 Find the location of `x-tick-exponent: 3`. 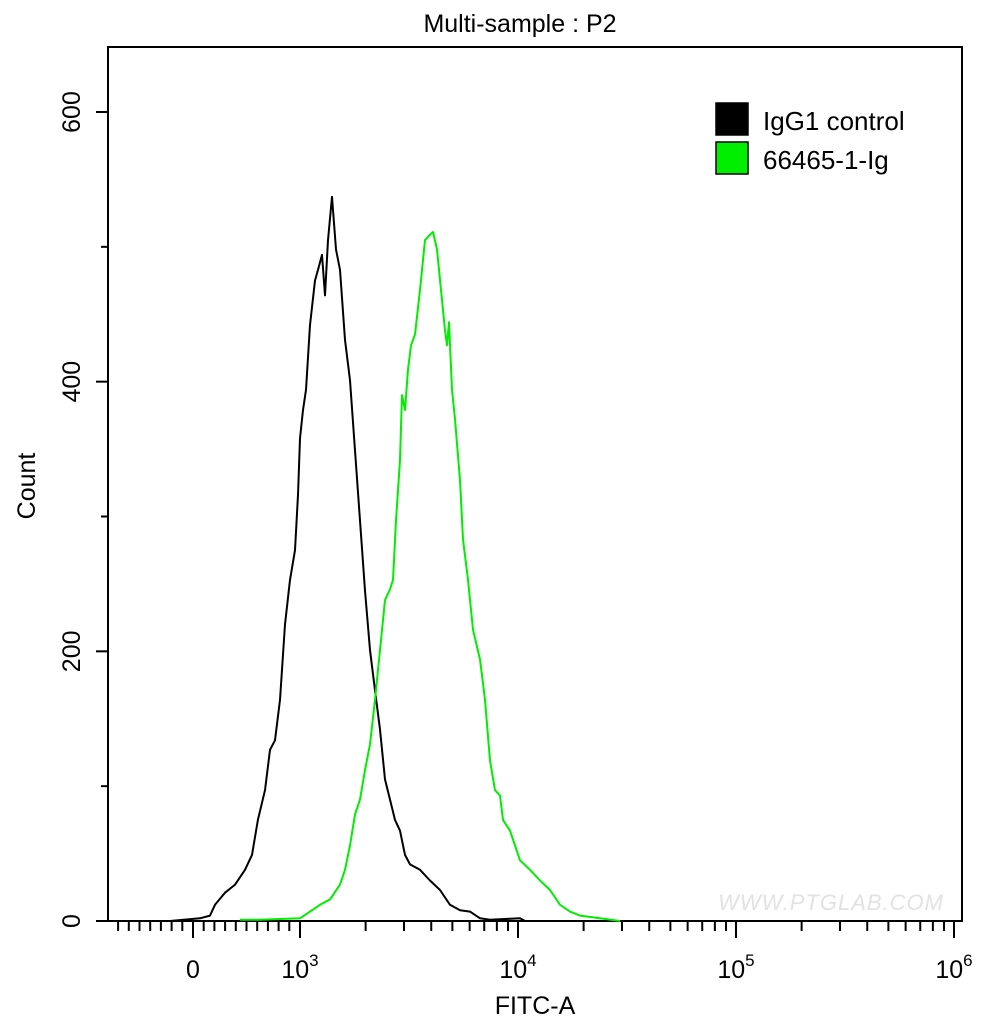

x-tick-exponent: 3 is located at coordinates (313, 960).